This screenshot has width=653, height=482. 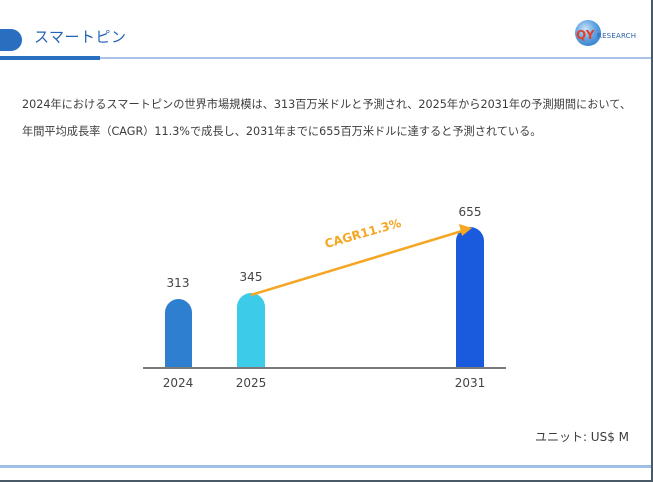 I want to click on bar-value-2025: 345, so click(x=251, y=277).